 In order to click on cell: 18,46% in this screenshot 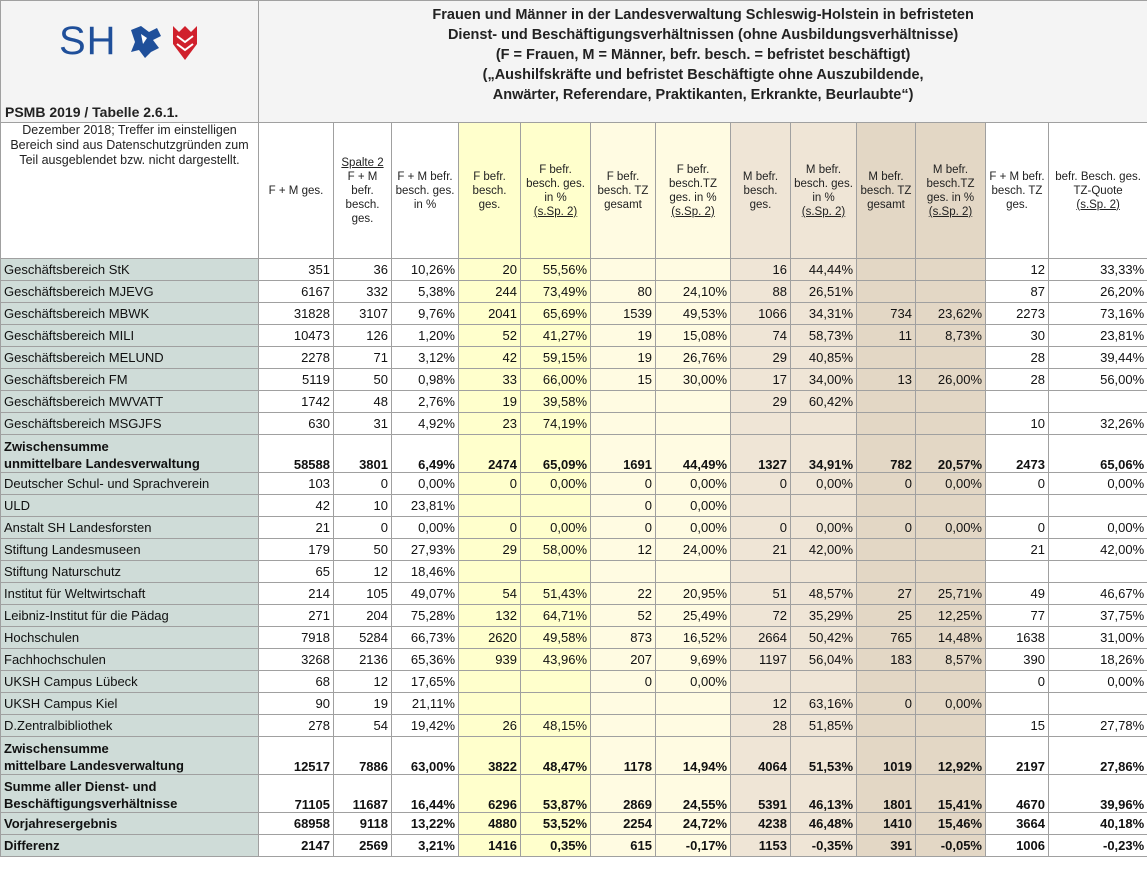, I will do `click(425, 571)`.